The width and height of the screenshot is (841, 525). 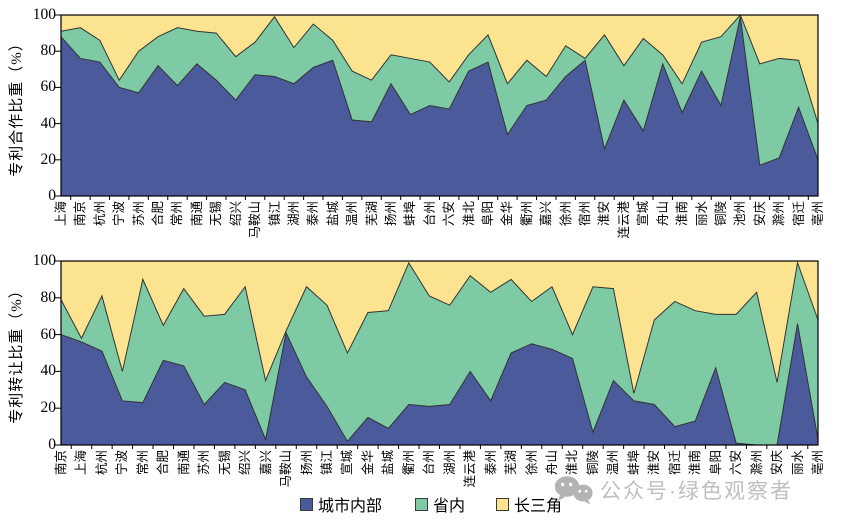 What do you see at coordinates (142, 463) in the screenshot?
I see `city-label: 常州` at bounding box center [142, 463].